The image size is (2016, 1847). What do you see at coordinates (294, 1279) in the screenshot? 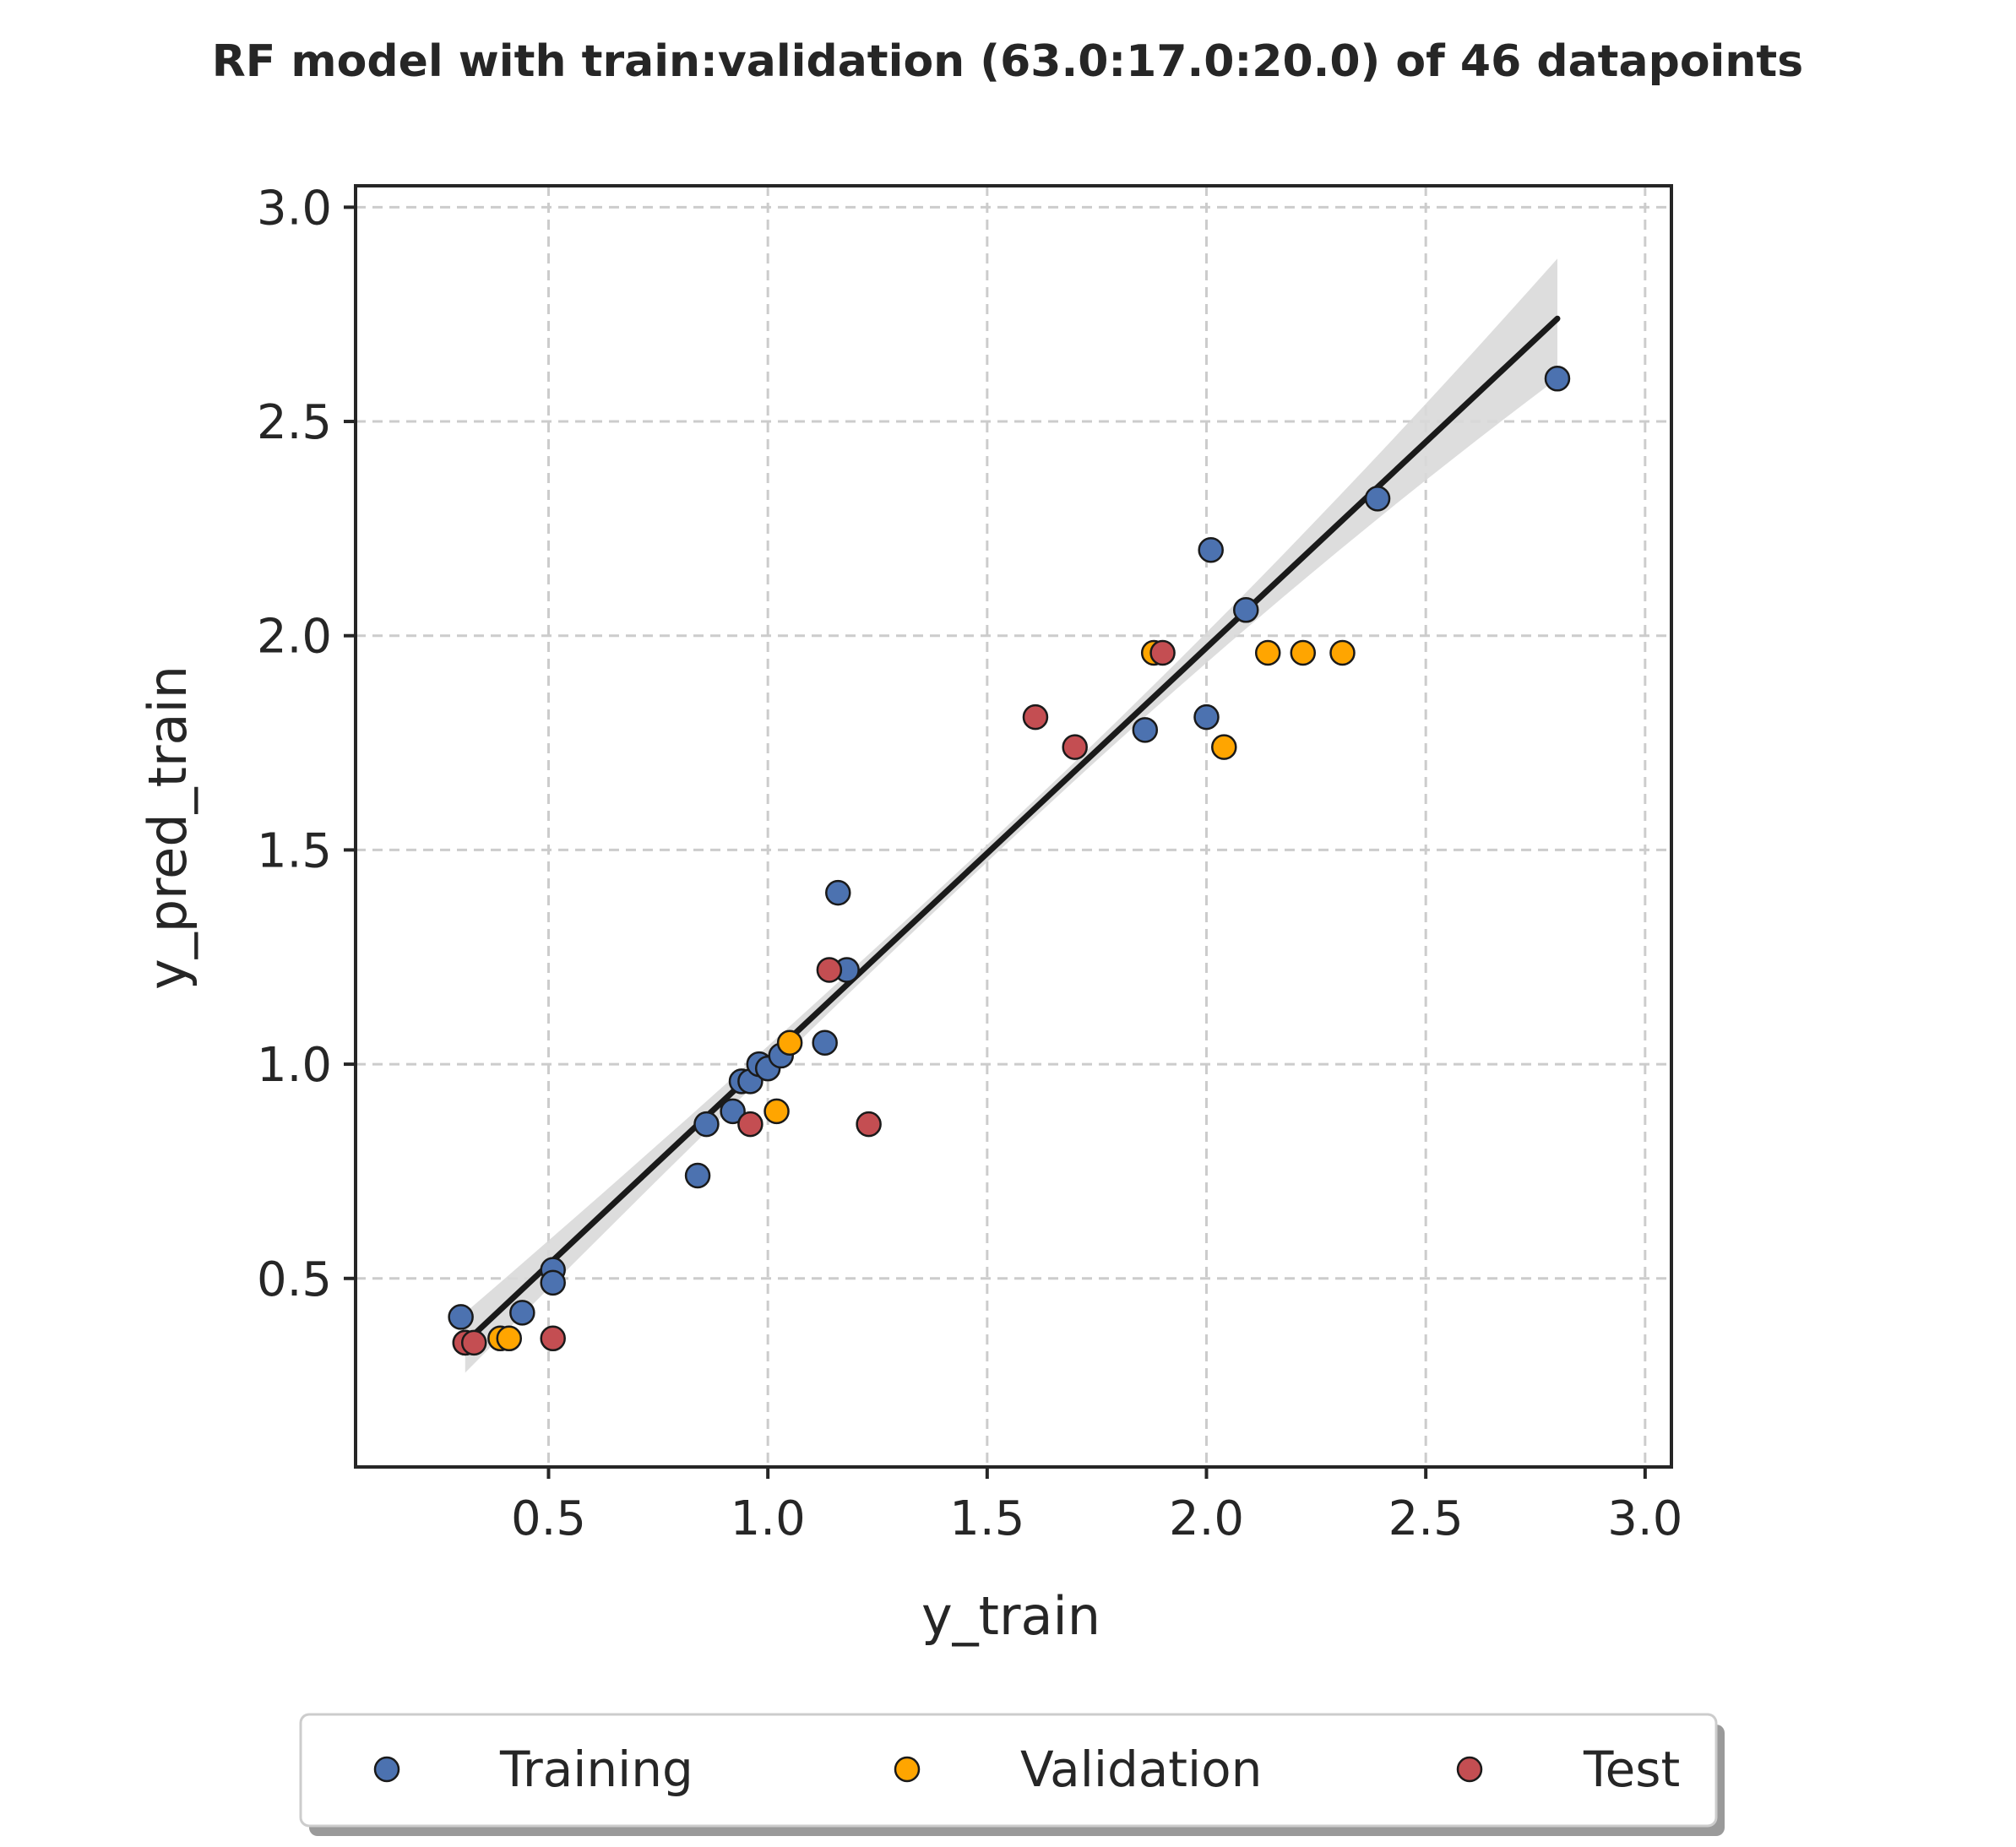
I see `y-tick-label: 0.5` at bounding box center [294, 1279].